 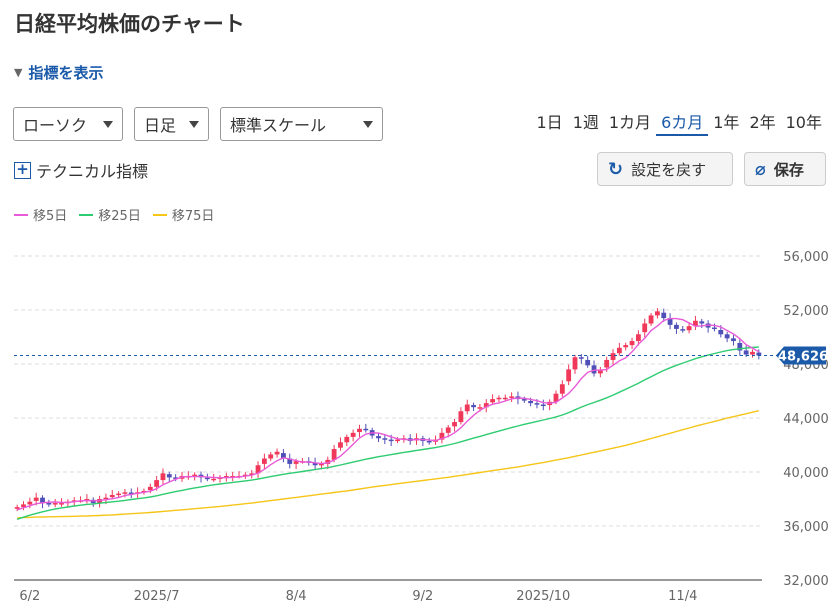 I want to click on x-tick-label: 6/2, so click(x=29, y=596).